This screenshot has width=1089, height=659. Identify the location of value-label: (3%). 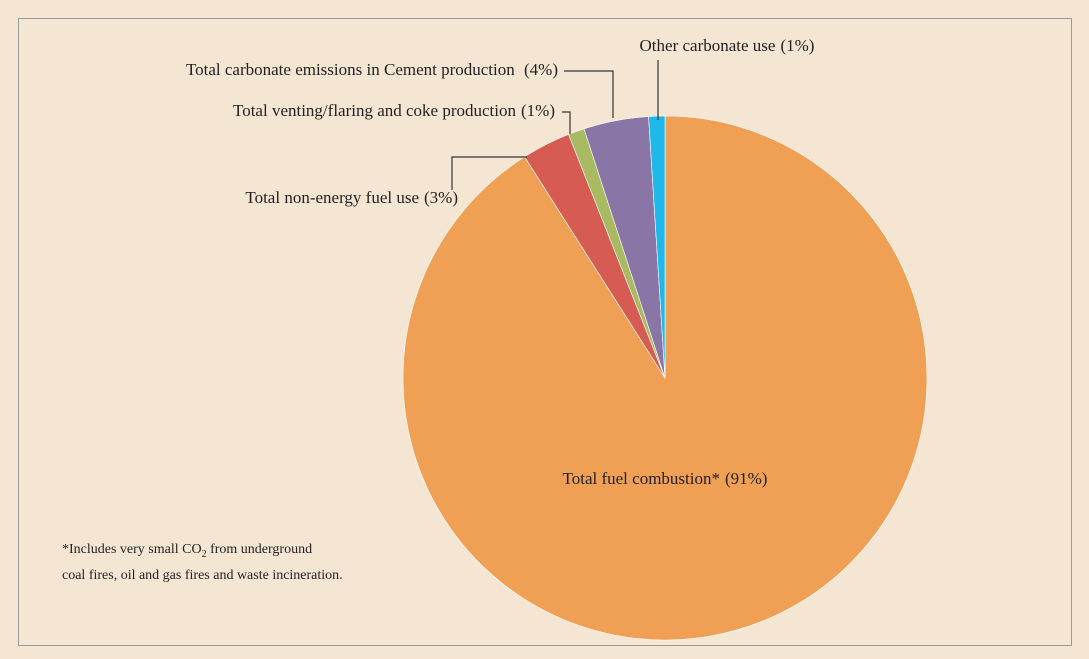
(441, 197).